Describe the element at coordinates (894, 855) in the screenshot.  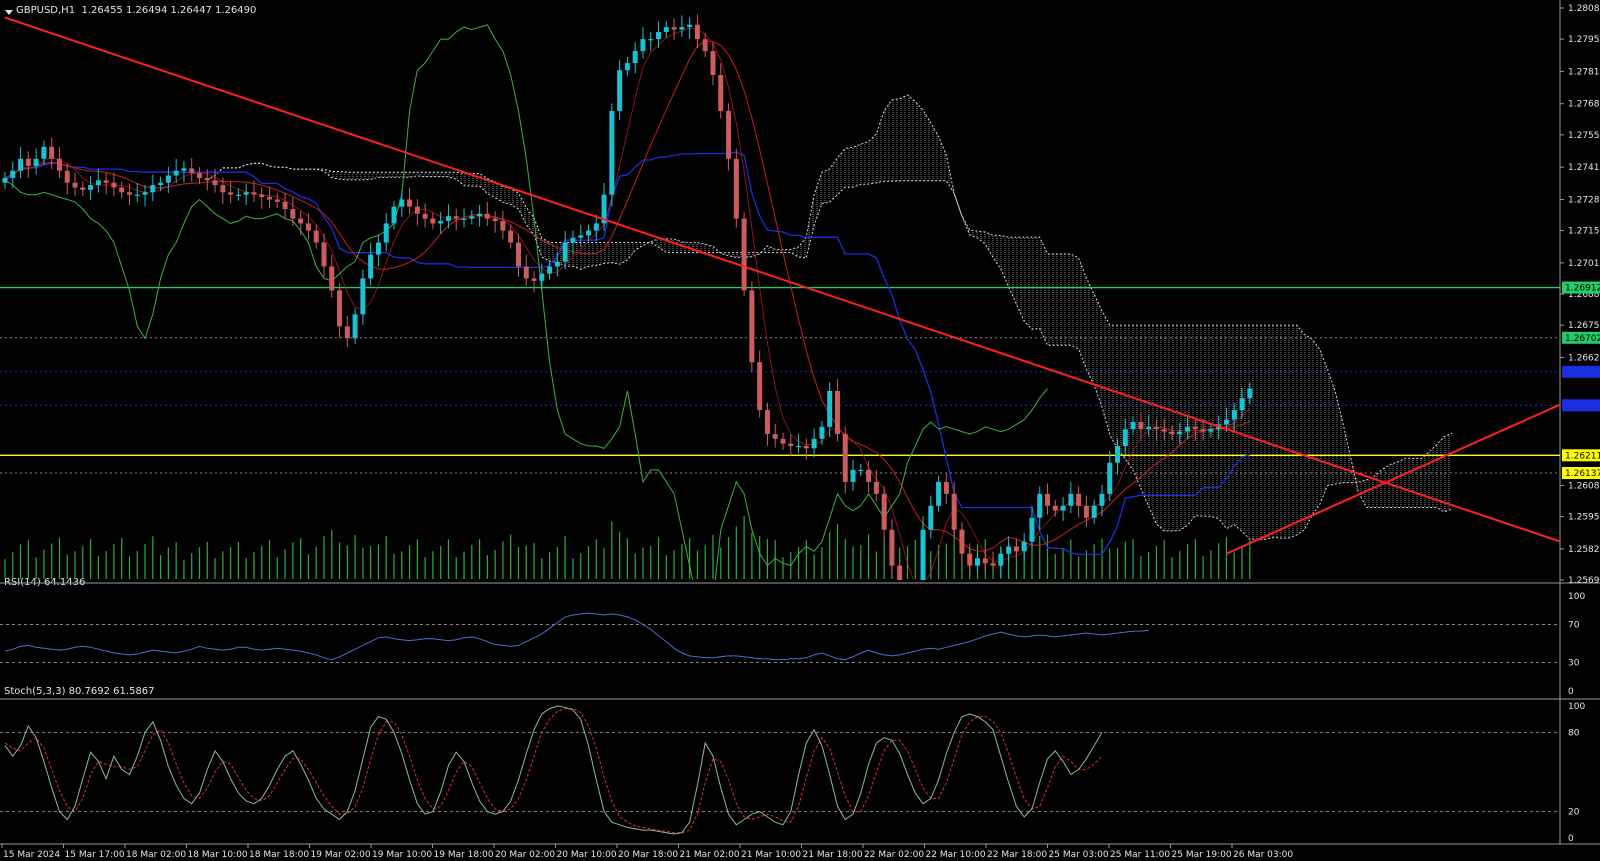
I see `time-tick-label: 22 Mar 02:00` at that location.